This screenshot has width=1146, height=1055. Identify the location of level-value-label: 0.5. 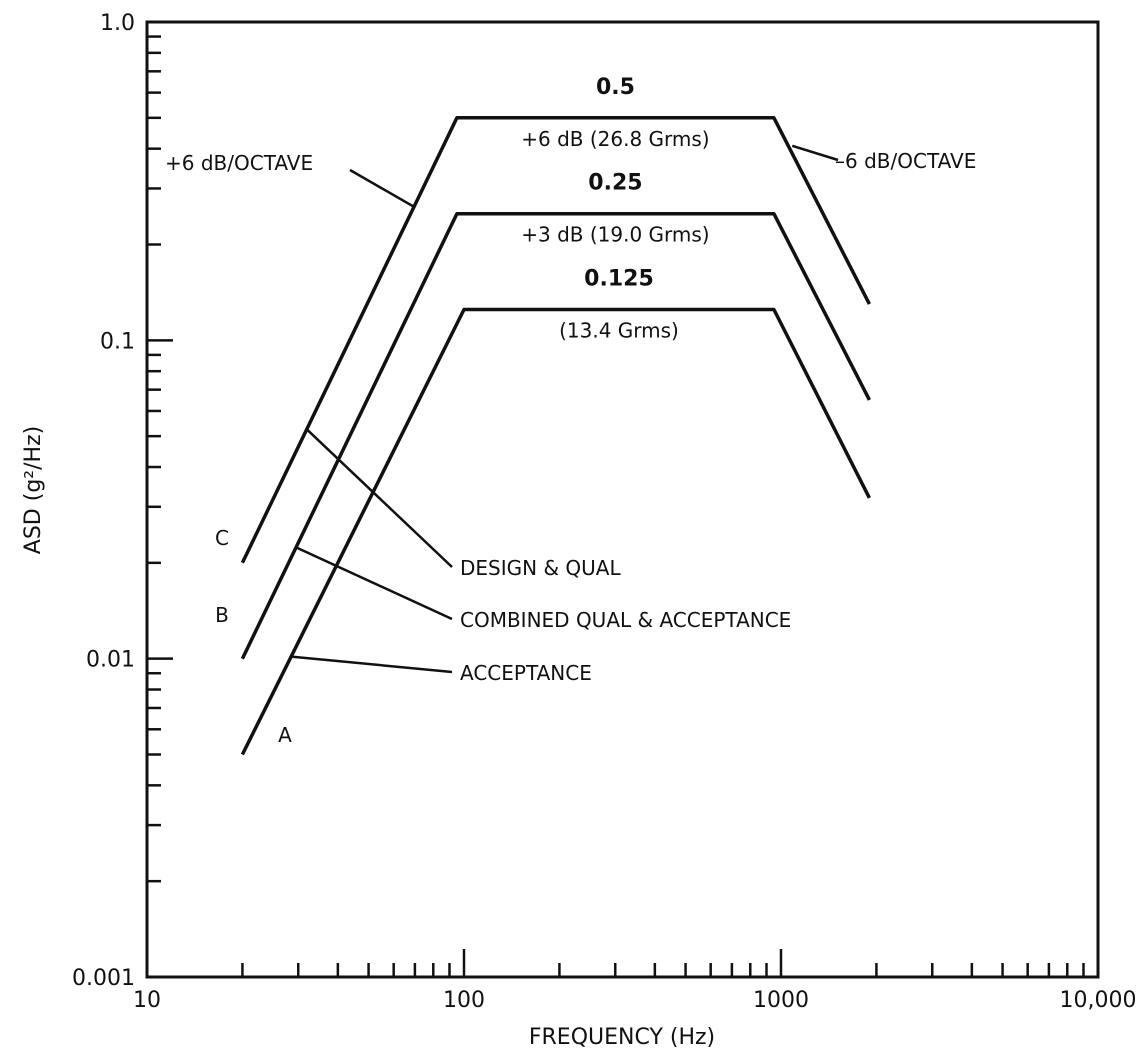
(615, 87).